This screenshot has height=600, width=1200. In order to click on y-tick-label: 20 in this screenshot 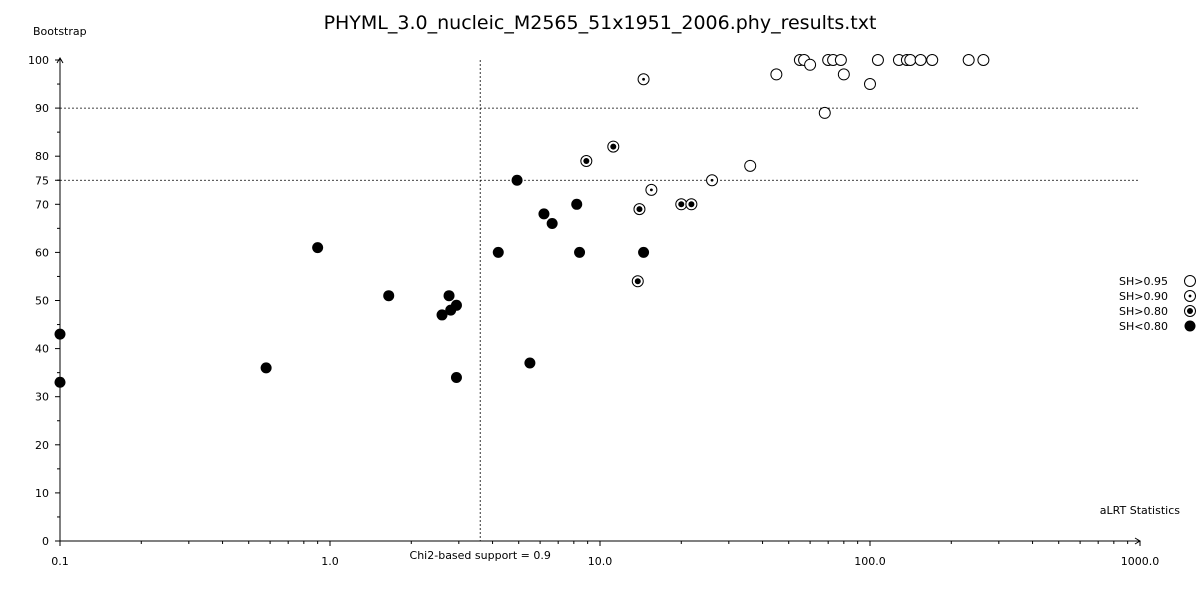, I will do `click(42, 445)`.